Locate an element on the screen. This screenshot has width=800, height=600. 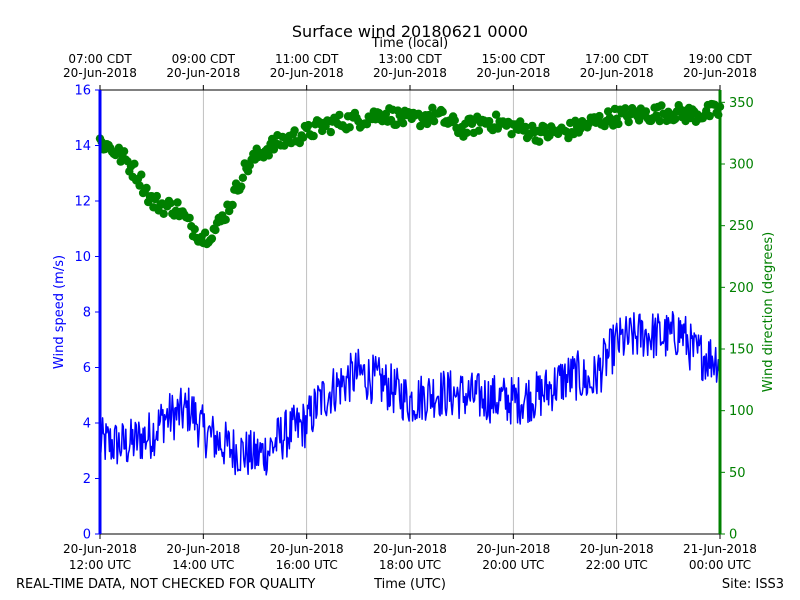
y-right-tick-label: 150 is located at coordinates (741, 350).